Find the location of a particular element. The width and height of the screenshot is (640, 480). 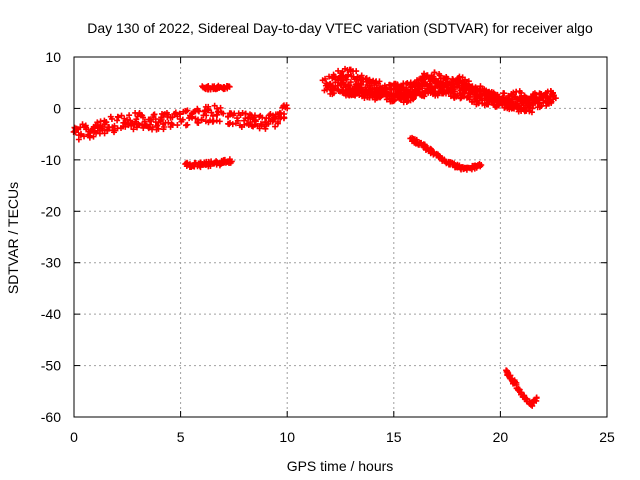

x-tick-label: 20 is located at coordinates (501, 437).